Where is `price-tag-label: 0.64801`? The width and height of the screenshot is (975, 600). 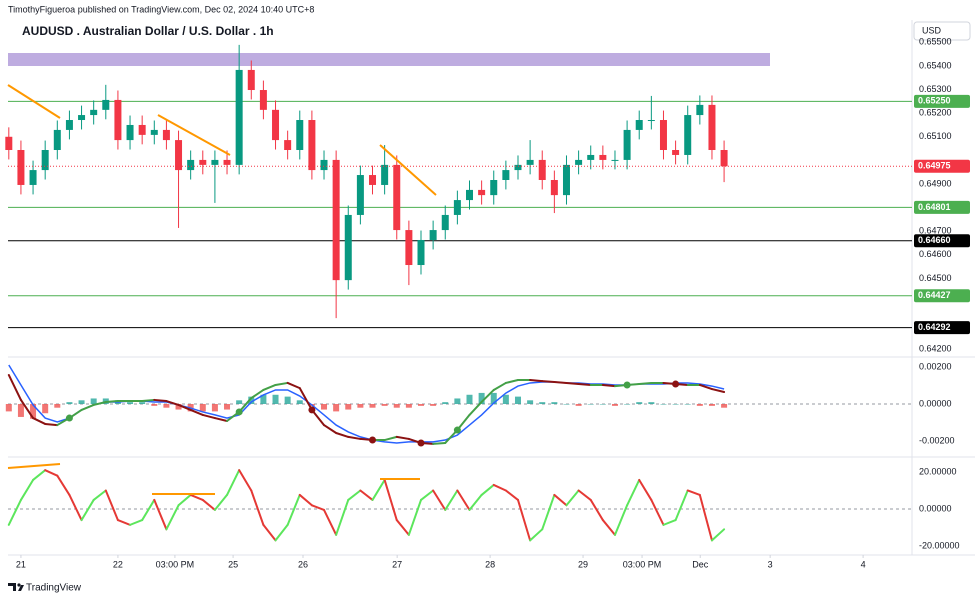
price-tag-label: 0.64801 is located at coordinates (934, 207).